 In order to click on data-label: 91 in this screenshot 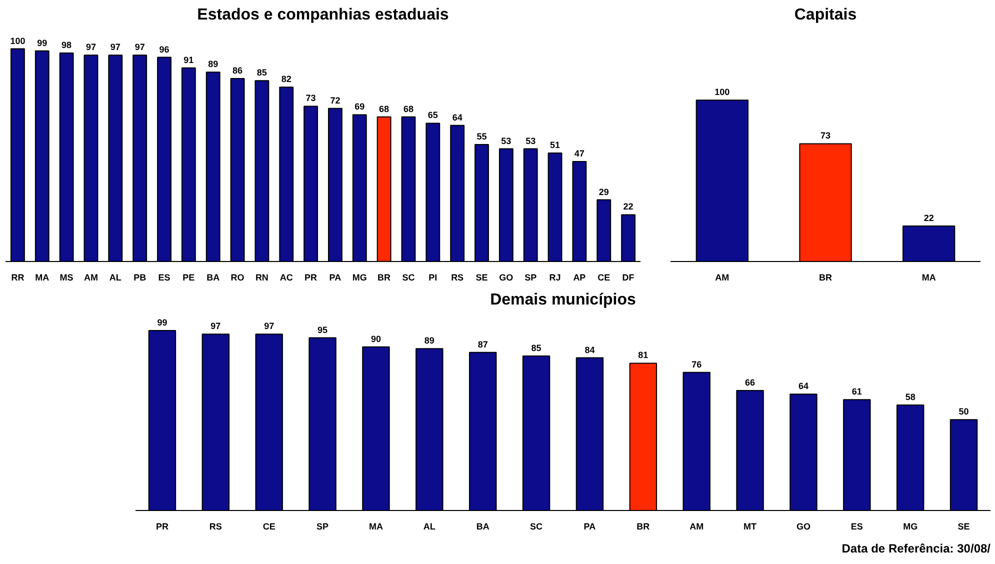, I will do `click(189, 59)`.